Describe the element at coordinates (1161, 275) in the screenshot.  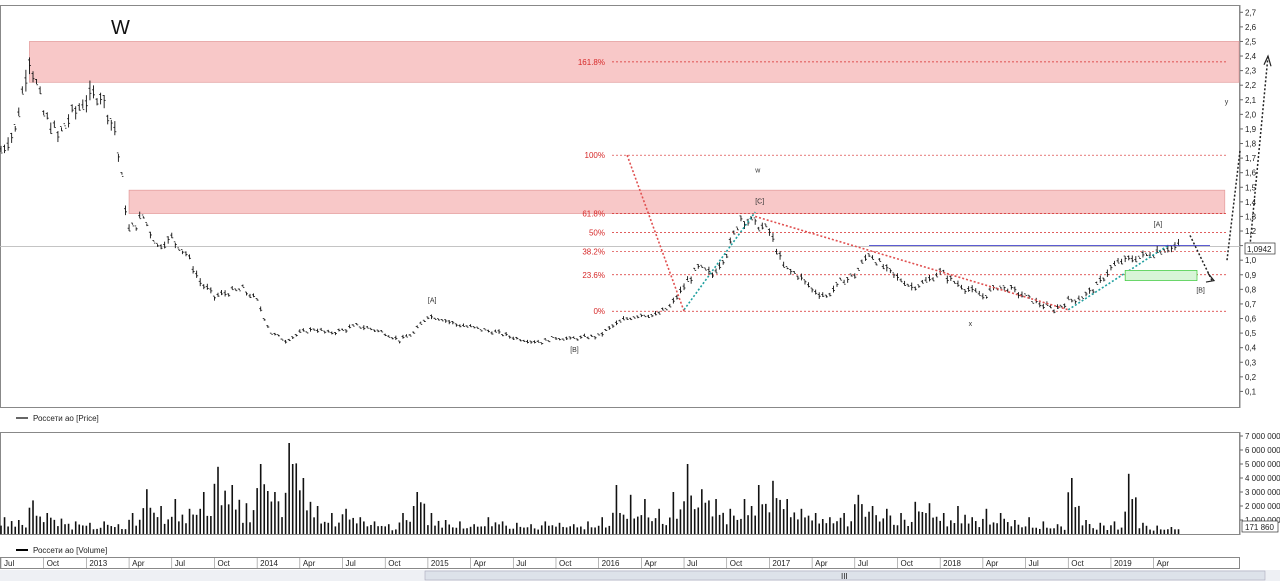
I see `support-box` at that location.